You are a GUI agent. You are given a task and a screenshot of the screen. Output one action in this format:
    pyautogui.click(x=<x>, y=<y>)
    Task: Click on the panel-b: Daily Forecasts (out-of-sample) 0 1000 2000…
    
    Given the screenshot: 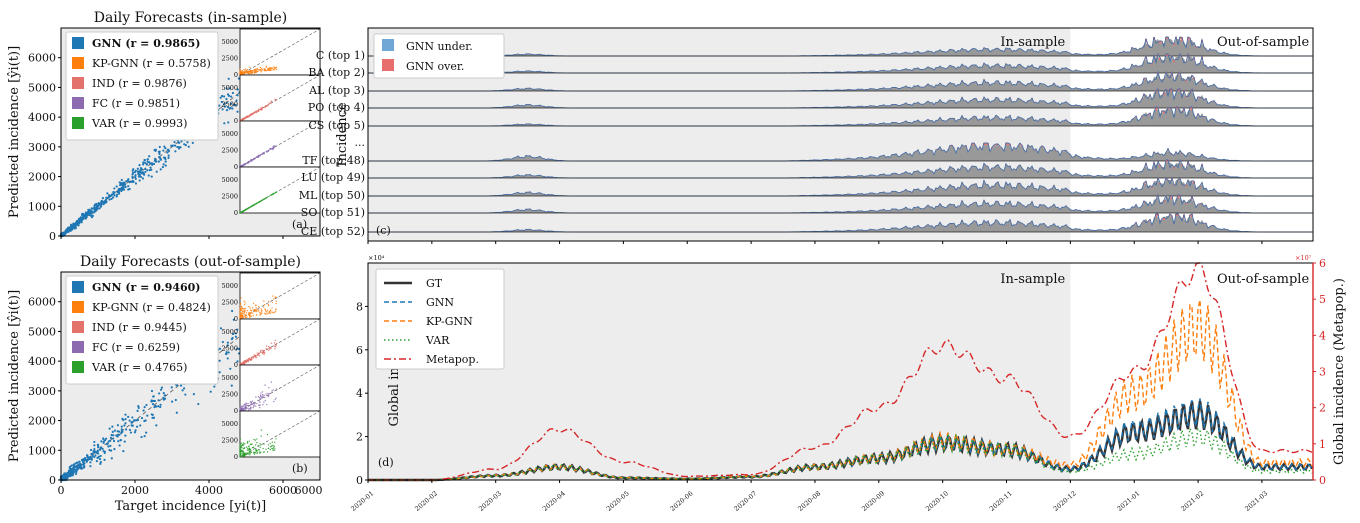 What is the action you would take?
    pyautogui.click(x=165, y=384)
    